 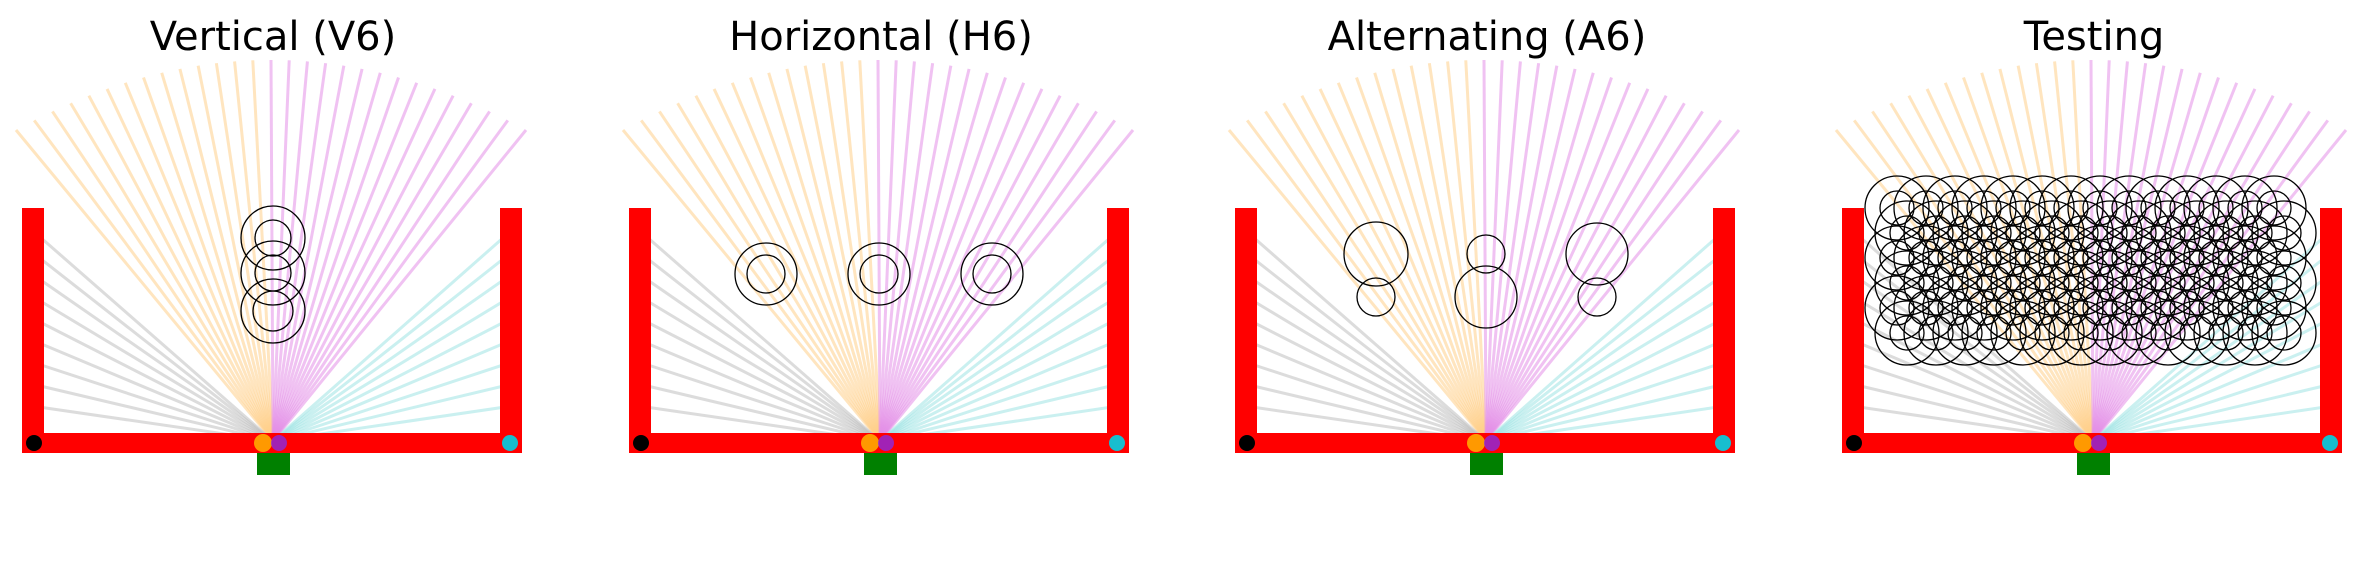 I want to click on panel-title-testing: Testing, so click(x=2094, y=37).